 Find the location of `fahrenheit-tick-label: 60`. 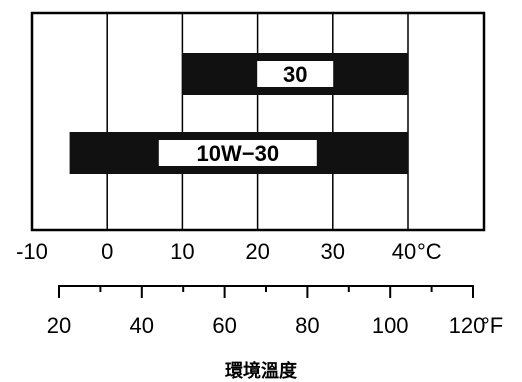

fahrenheit-tick-label: 60 is located at coordinates (224, 325).